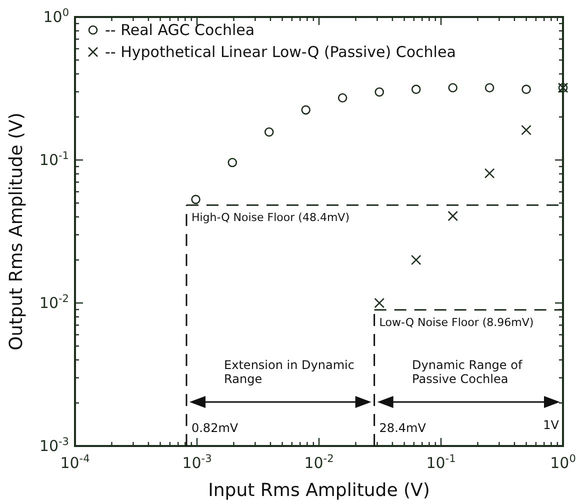 The image size is (576, 504). Describe the element at coordinates (551, 425) in the screenshot. I see `annotation: 1V` at that location.